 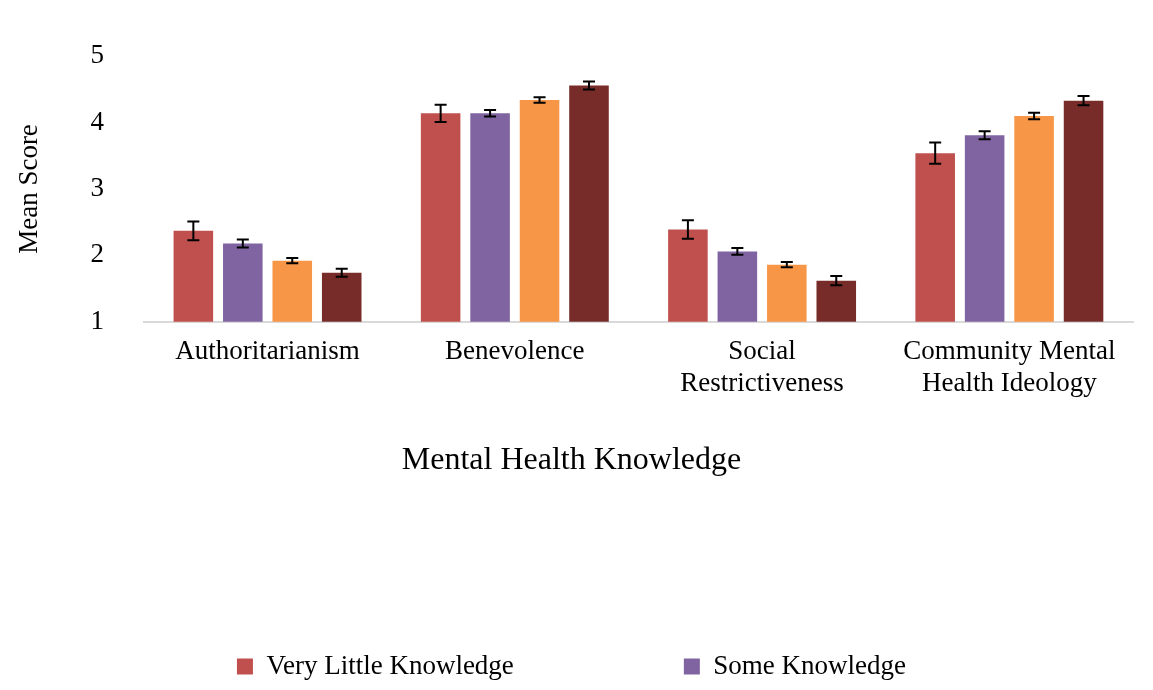 What do you see at coordinates (97, 120) in the screenshot?
I see `y-tick-label: 4` at bounding box center [97, 120].